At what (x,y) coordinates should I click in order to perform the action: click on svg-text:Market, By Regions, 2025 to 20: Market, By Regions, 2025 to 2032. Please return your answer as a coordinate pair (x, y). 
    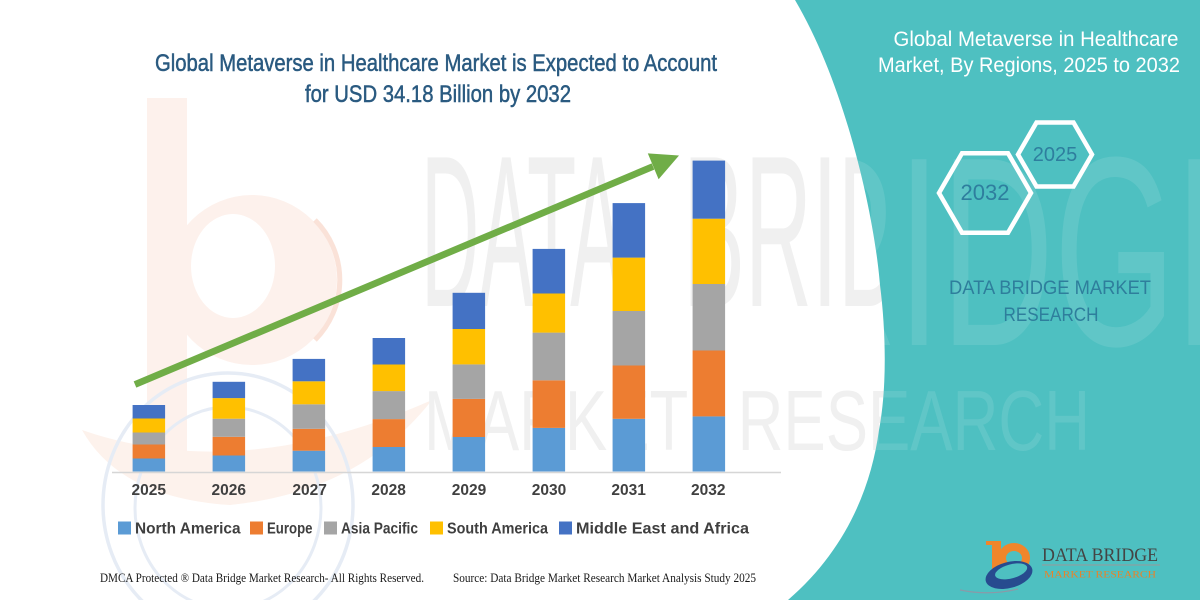
    Looking at the image, I should click on (1029, 65).